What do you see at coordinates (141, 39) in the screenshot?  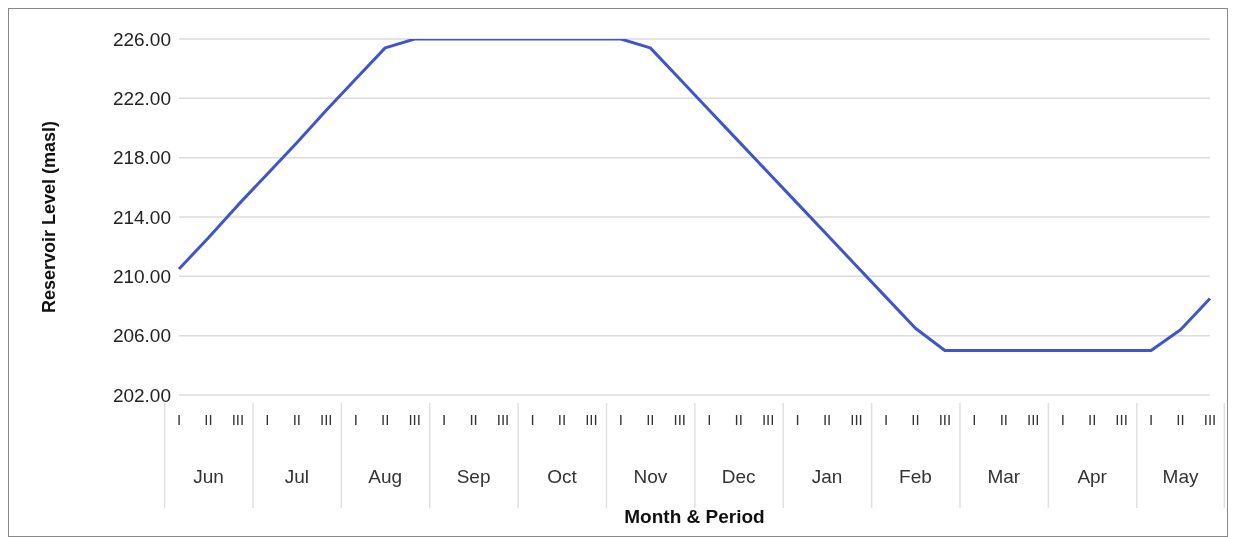 I see `y-tick-label: 226.00` at bounding box center [141, 39].